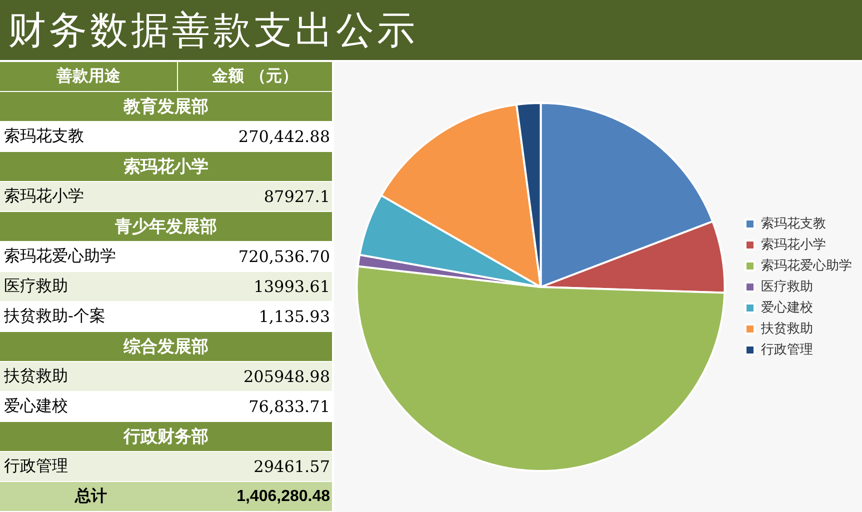 This screenshot has height=512, width=862. Describe the element at coordinates (89, 377) in the screenshot. I see `category-label: 扶贫救助` at that location.